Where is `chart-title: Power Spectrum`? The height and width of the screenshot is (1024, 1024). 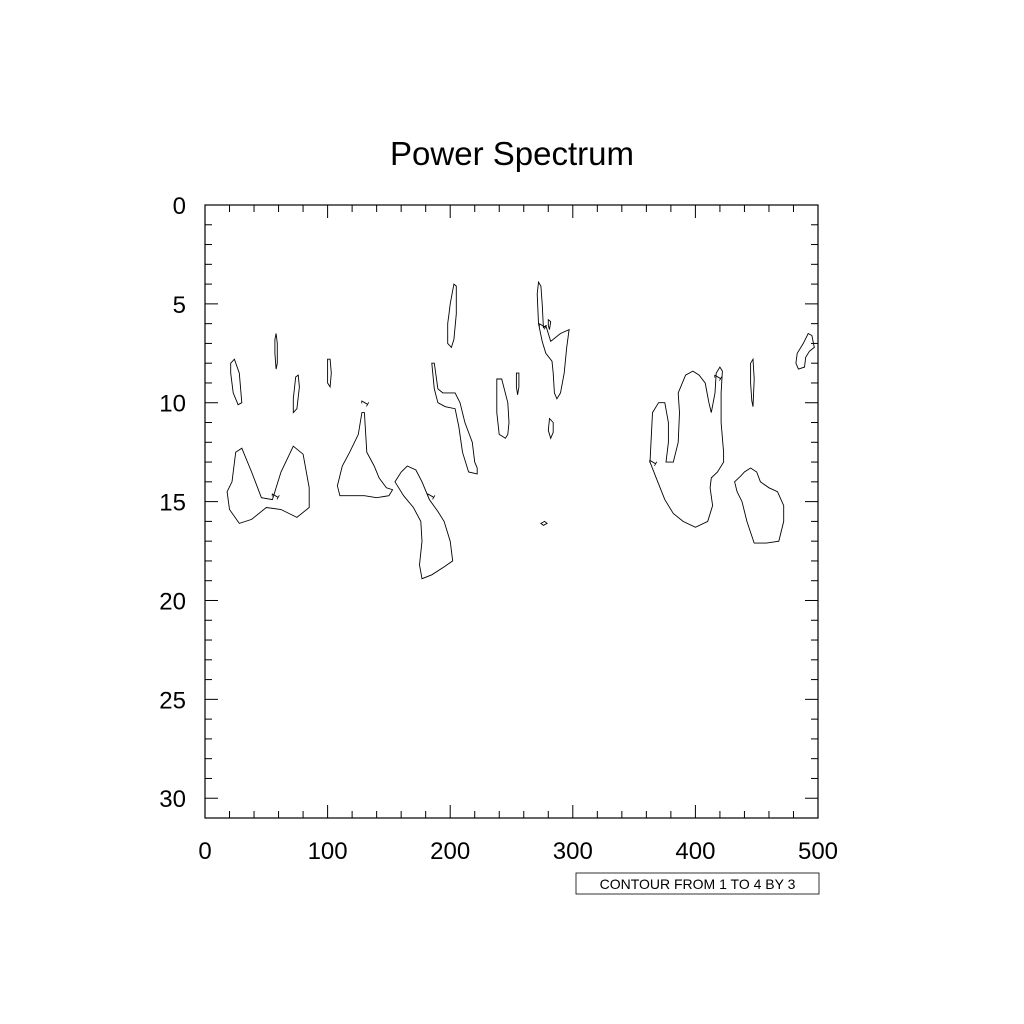
chart-title: Power Spectrum is located at coordinates (512, 153).